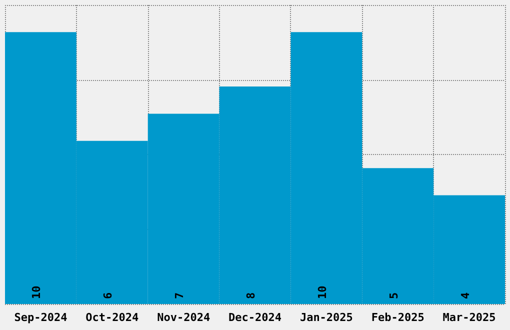 This screenshot has width=510, height=330. I want to click on x-tick-label: Dec-2024, so click(255, 317).